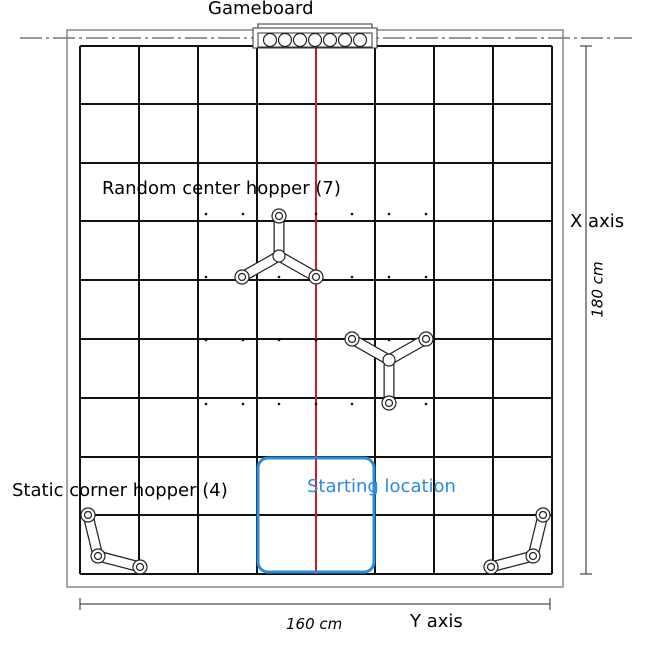  Describe the element at coordinates (221, 188) in the screenshot. I see `random-hopper-label: Random center hopper (7)` at that location.